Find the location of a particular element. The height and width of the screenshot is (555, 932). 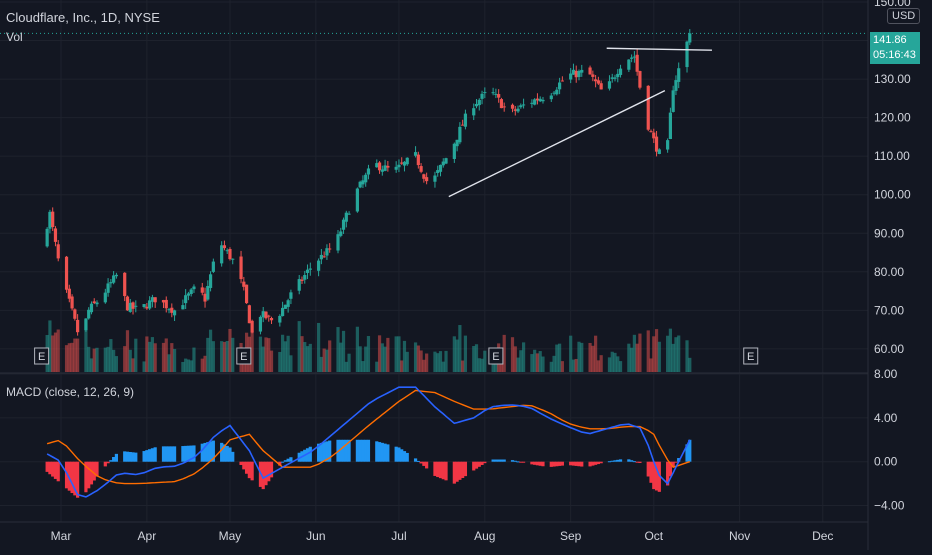

volume-legend: Vol is located at coordinates (14, 37).